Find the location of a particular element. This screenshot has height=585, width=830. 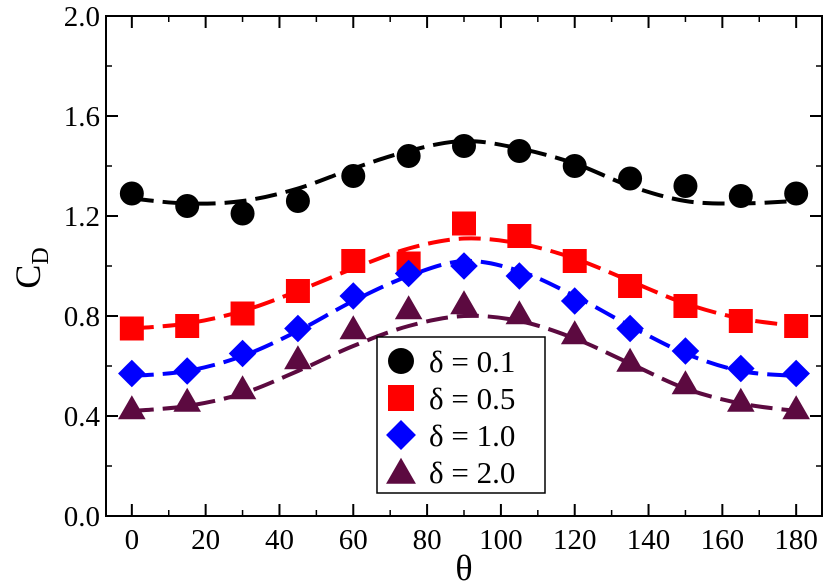

x-tick-label: 140 is located at coordinates (649, 540).